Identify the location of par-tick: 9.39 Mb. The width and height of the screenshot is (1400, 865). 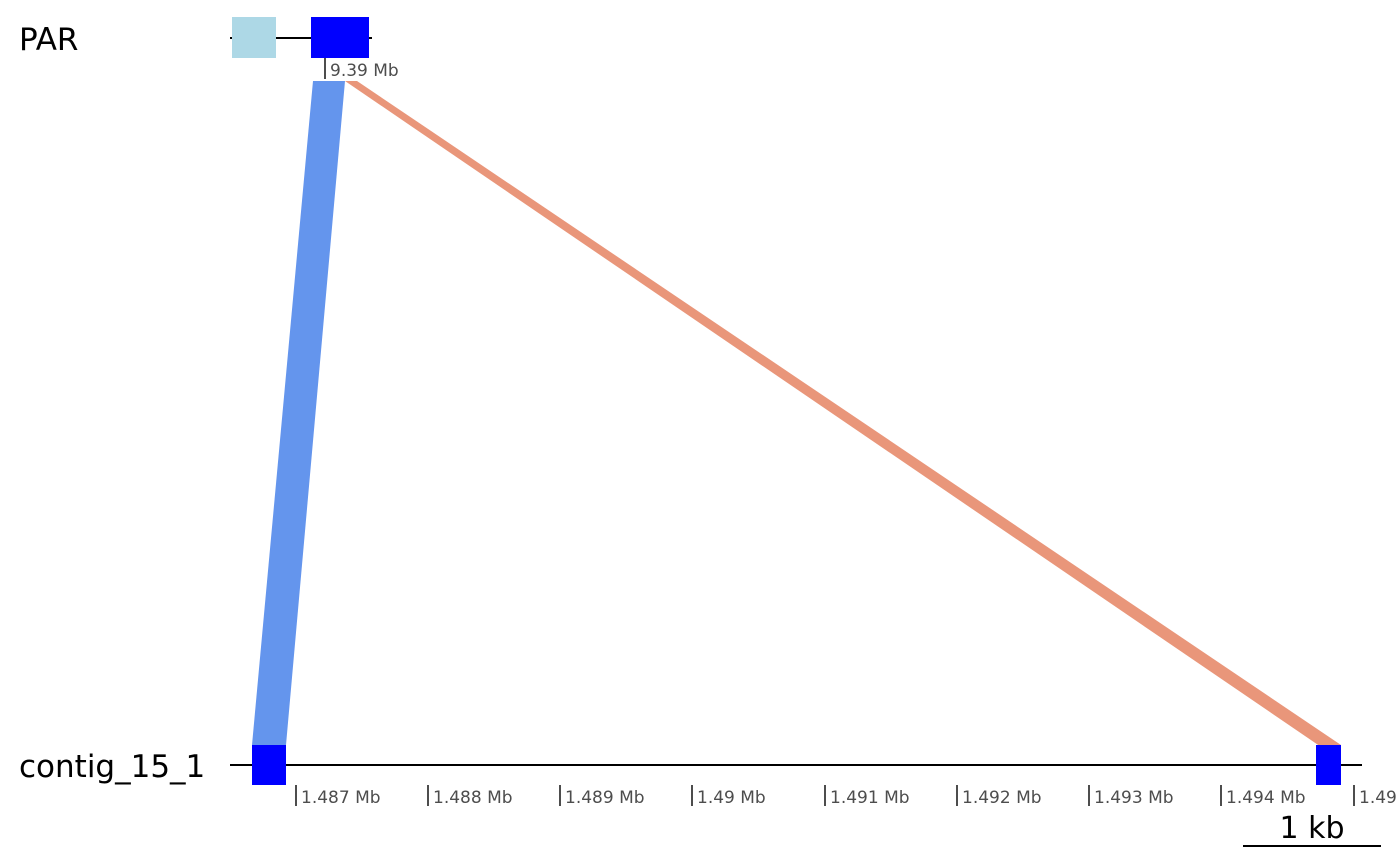
(361, 69).